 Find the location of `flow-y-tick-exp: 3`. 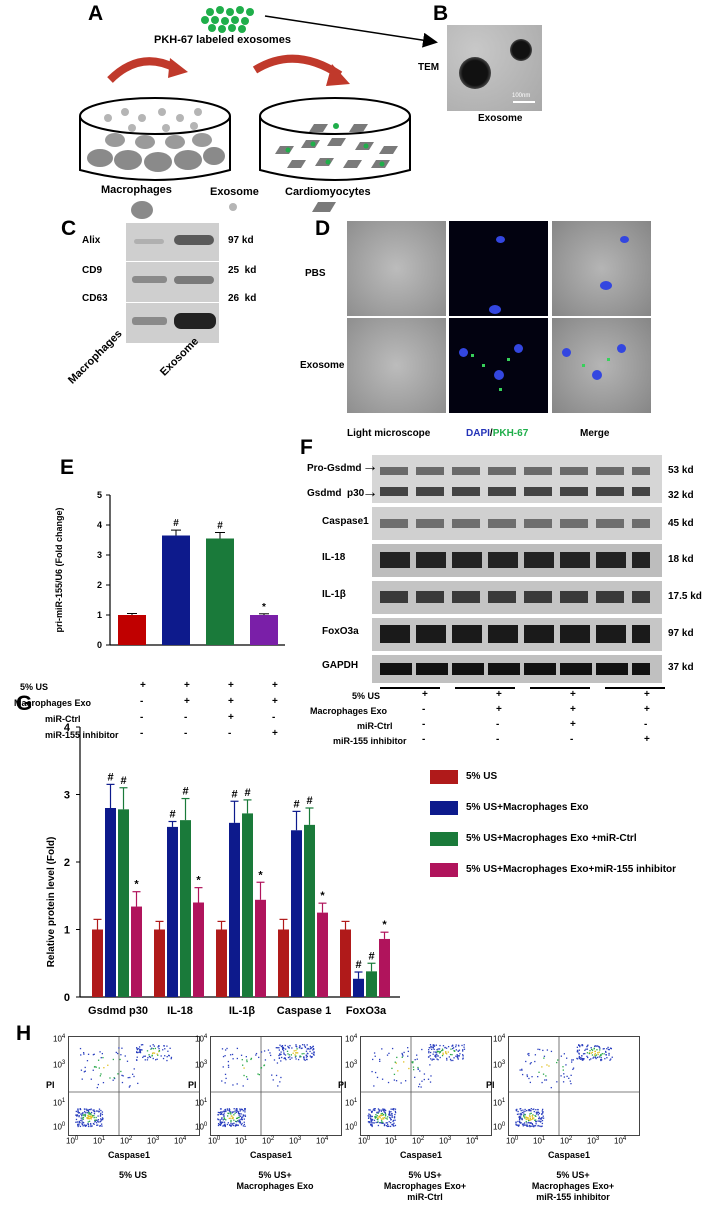

flow-y-tick-exp: 3 is located at coordinates (355, 1063).